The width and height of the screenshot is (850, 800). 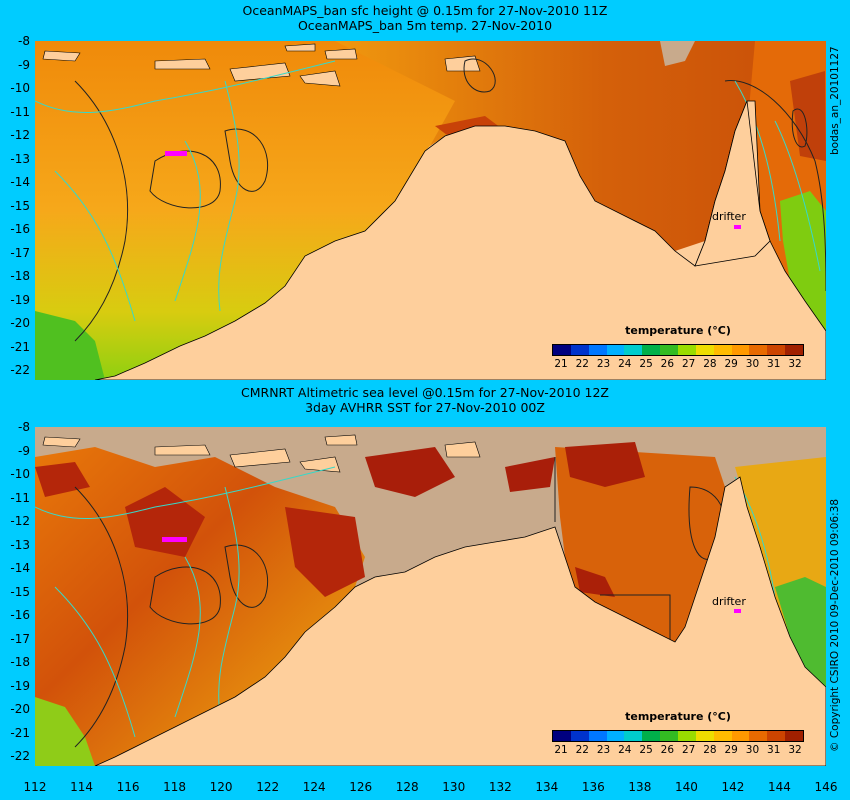 What do you see at coordinates (733, 787) in the screenshot?
I see `x-tick-label: 142` at bounding box center [733, 787].